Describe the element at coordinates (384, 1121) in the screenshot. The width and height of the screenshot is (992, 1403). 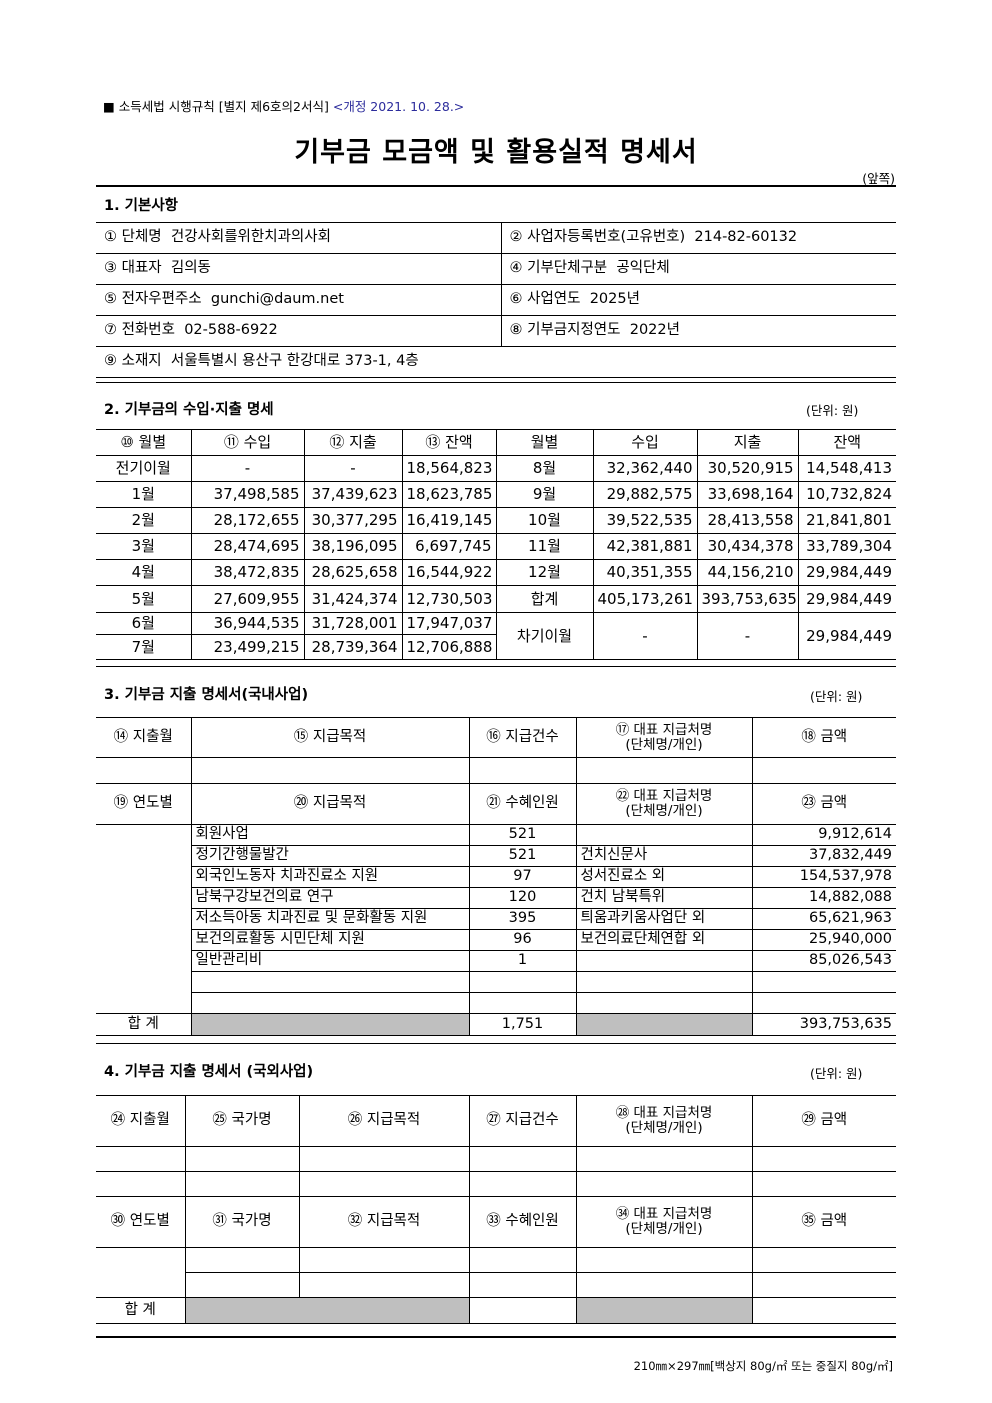
I see `column-header: ㉖ 지급목적` at that location.